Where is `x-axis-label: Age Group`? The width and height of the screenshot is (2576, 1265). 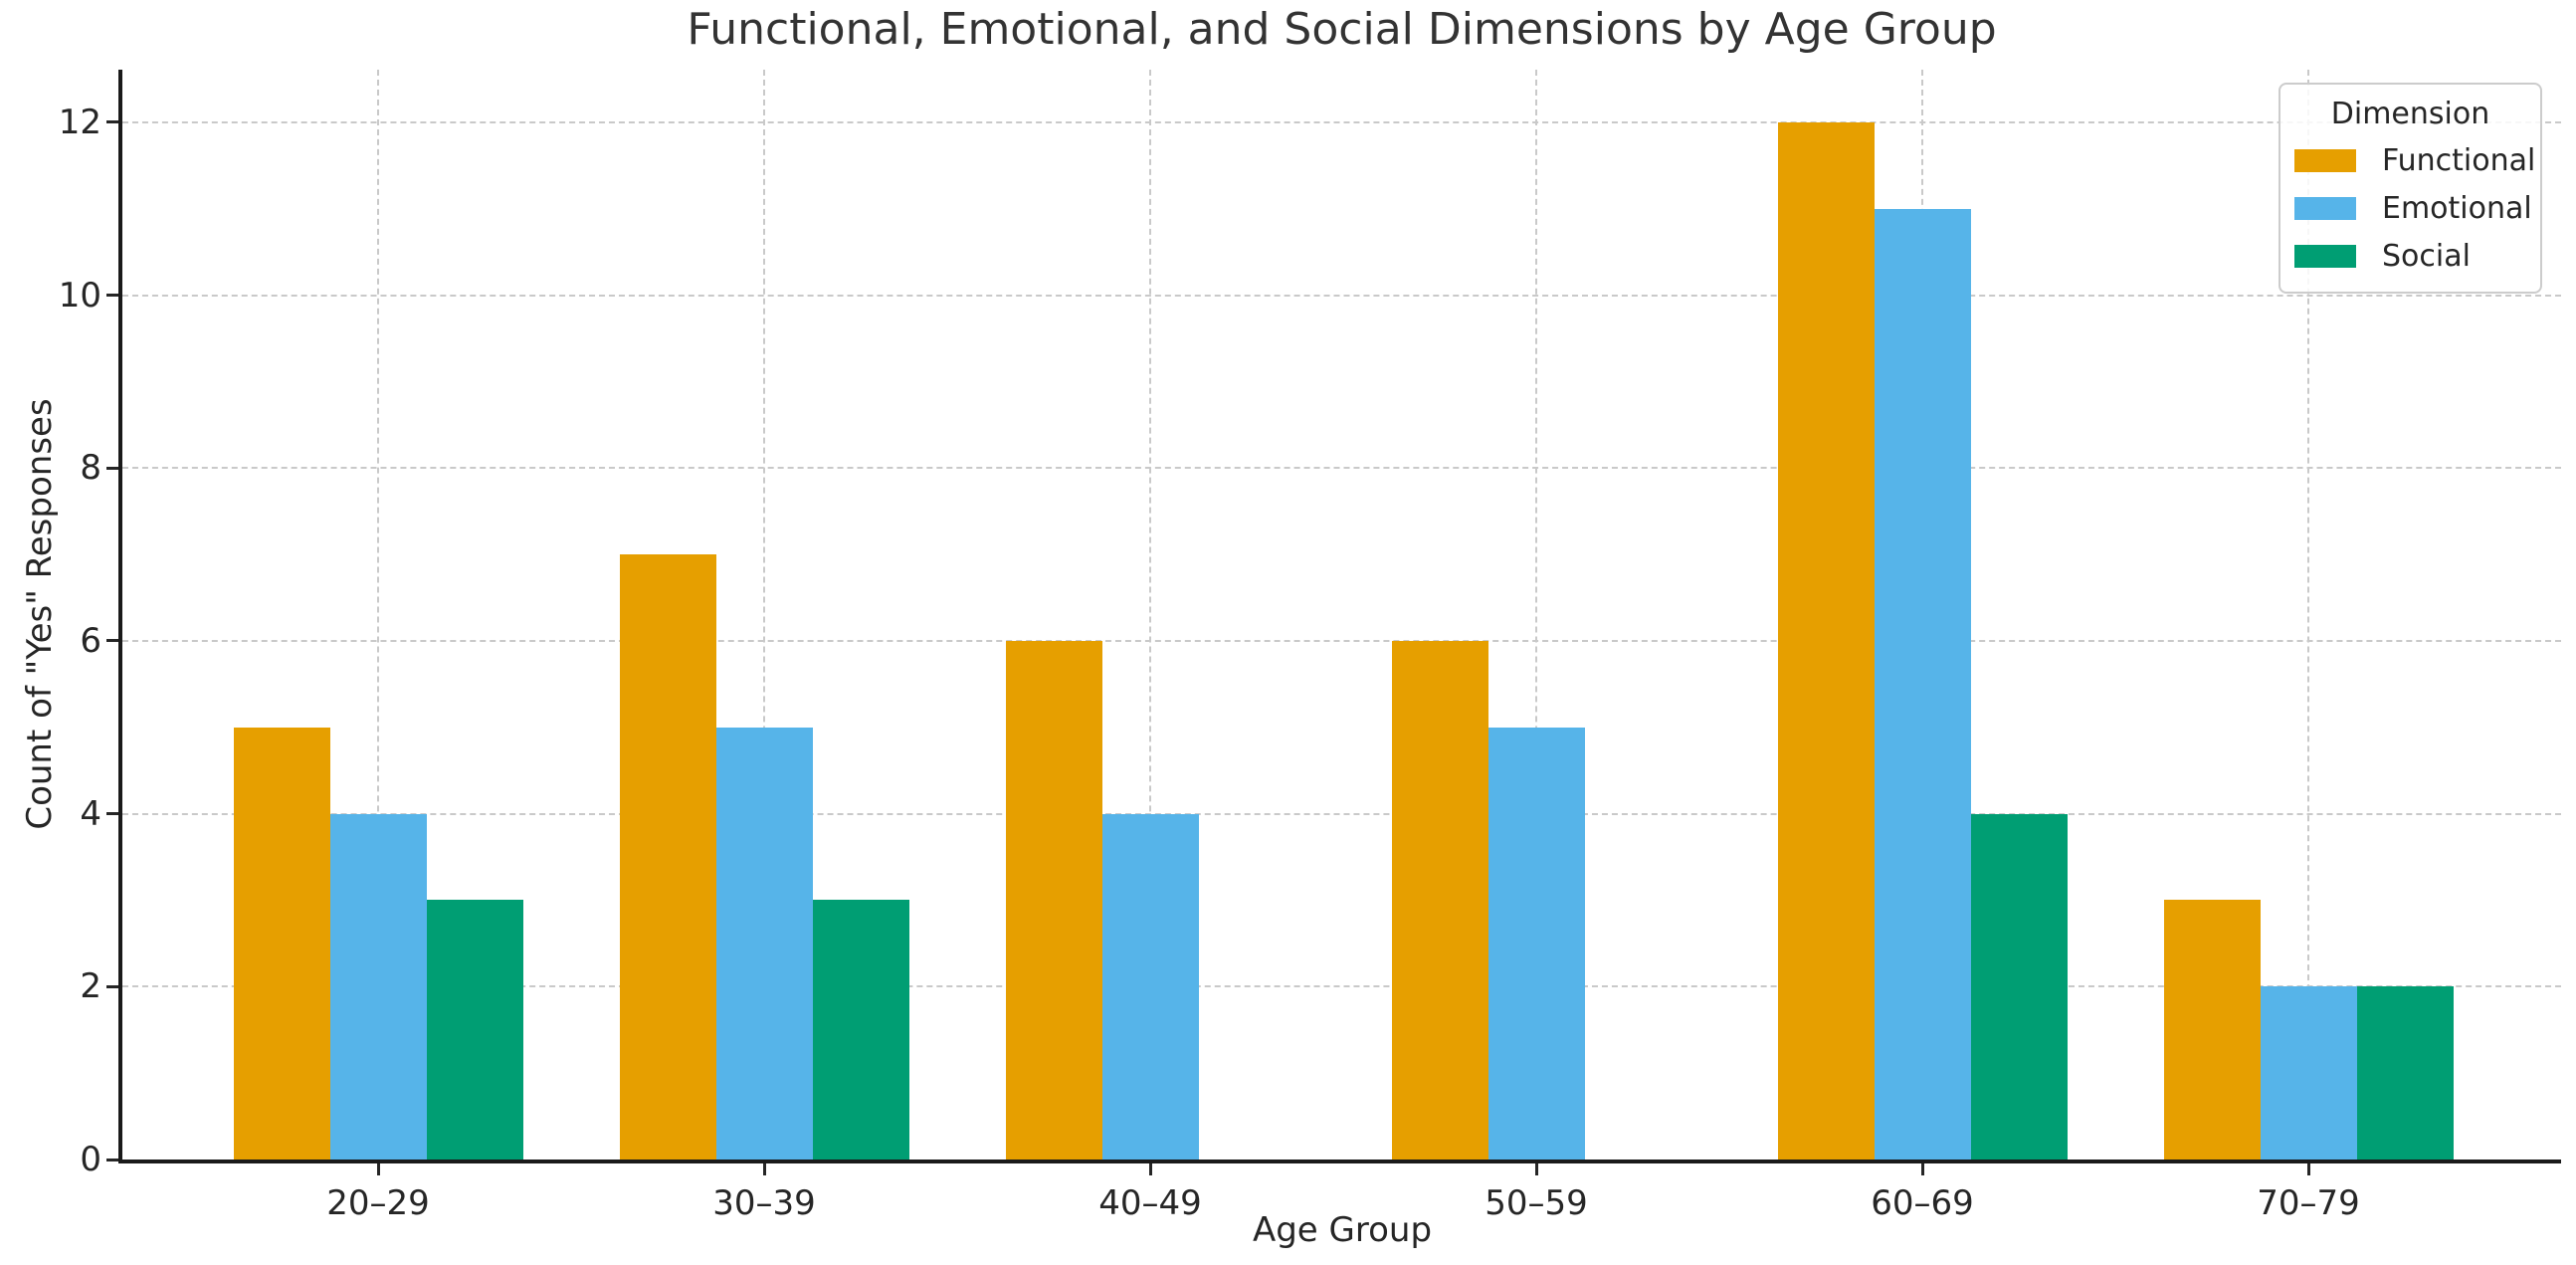 x-axis-label: Age Group is located at coordinates (1342, 1230).